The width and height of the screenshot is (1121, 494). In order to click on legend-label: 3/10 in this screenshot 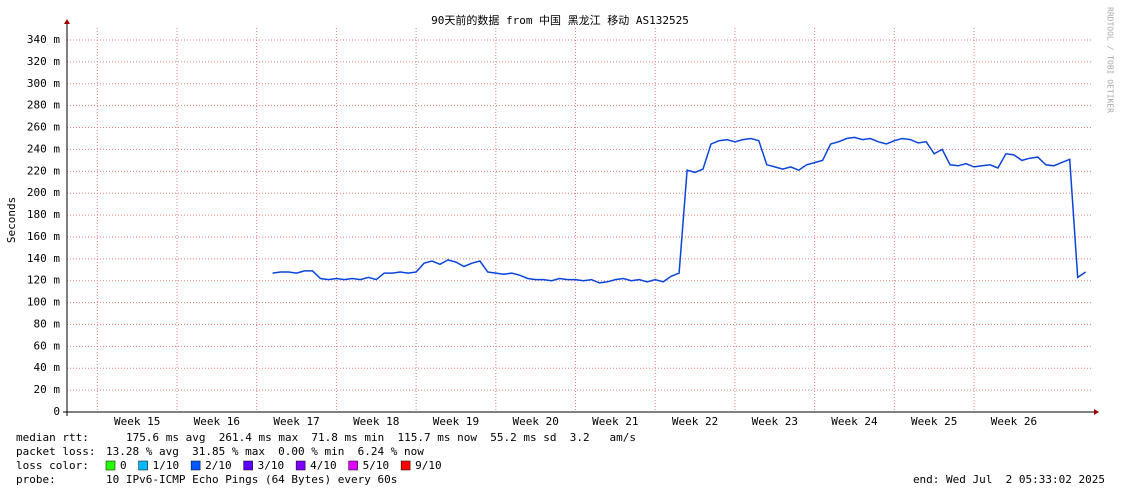, I will do `click(271, 465)`.